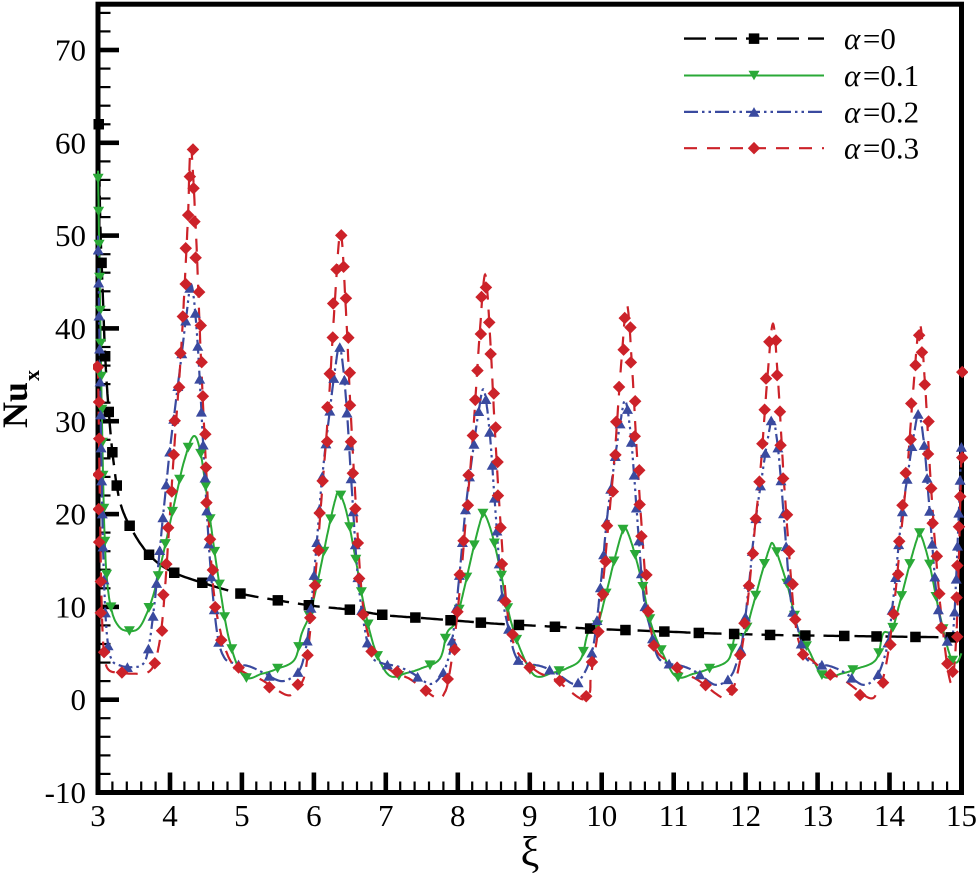 Image resolution: width=980 pixels, height=877 pixels. What do you see at coordinates (170, 815) in the screenshot?
I see `svg-text: 4` at bounding box center [170, 815].